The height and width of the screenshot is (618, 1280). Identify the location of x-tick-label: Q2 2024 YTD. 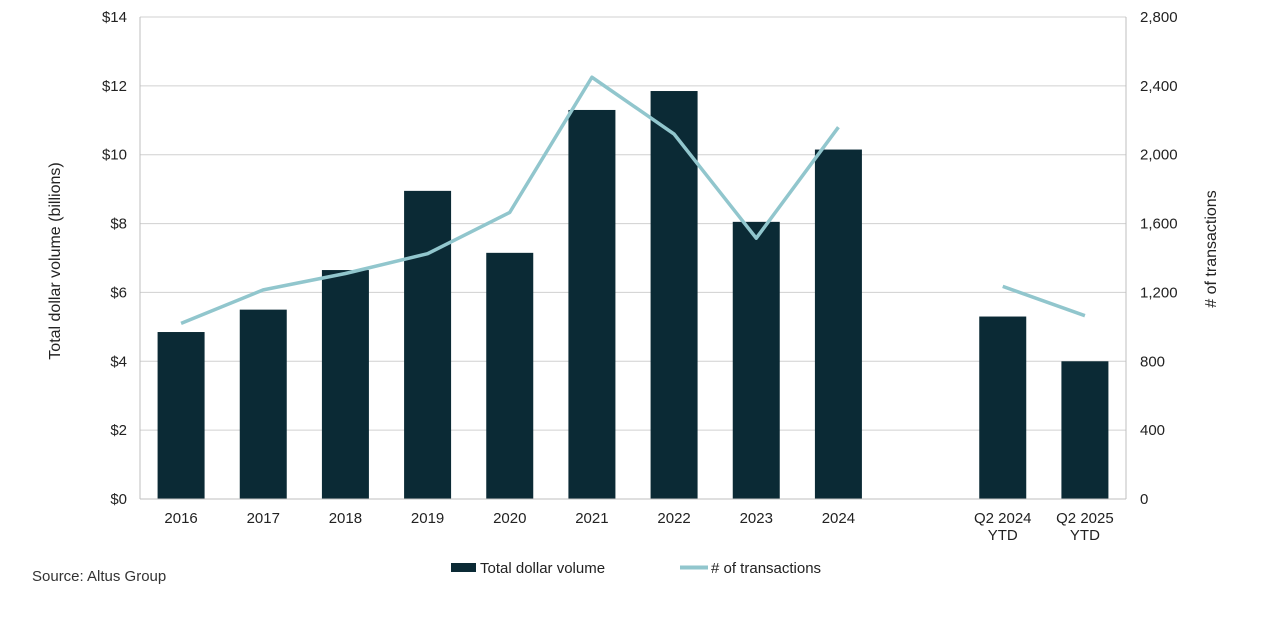
(1003, 527).